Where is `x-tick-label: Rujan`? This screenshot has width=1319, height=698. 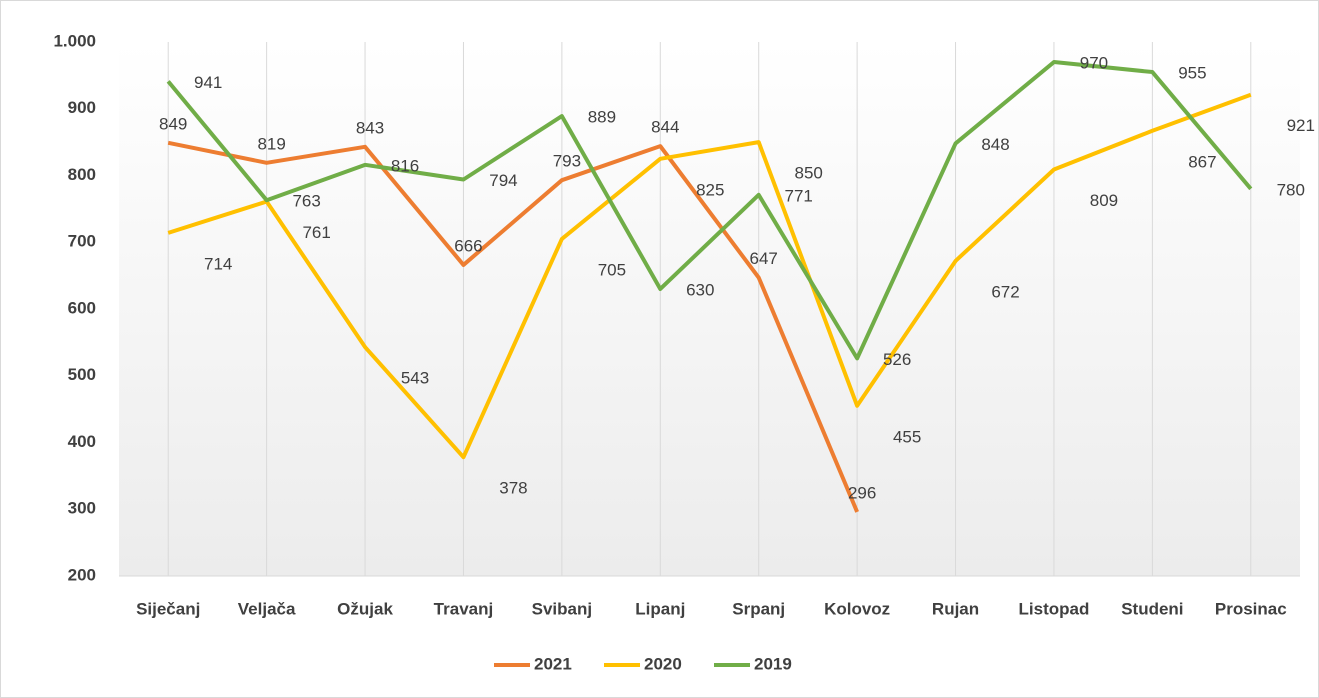 x-tick-label: Rujan is located at coordinates (955, 608).